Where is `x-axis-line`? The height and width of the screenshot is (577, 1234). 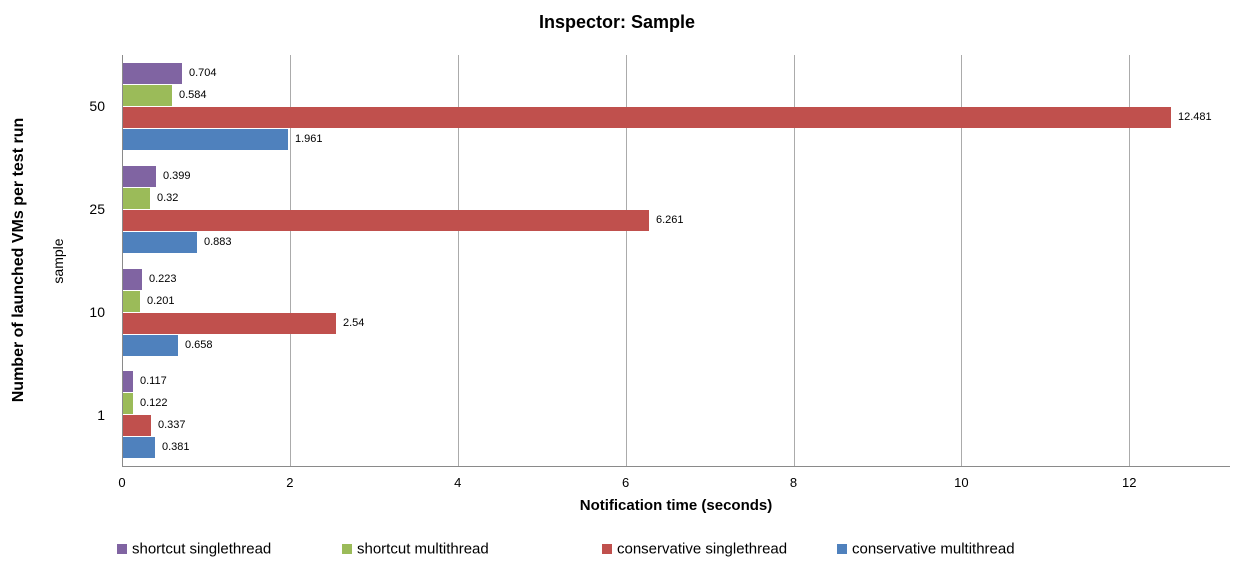
x-axis-line is located at coordinates (676, 466).